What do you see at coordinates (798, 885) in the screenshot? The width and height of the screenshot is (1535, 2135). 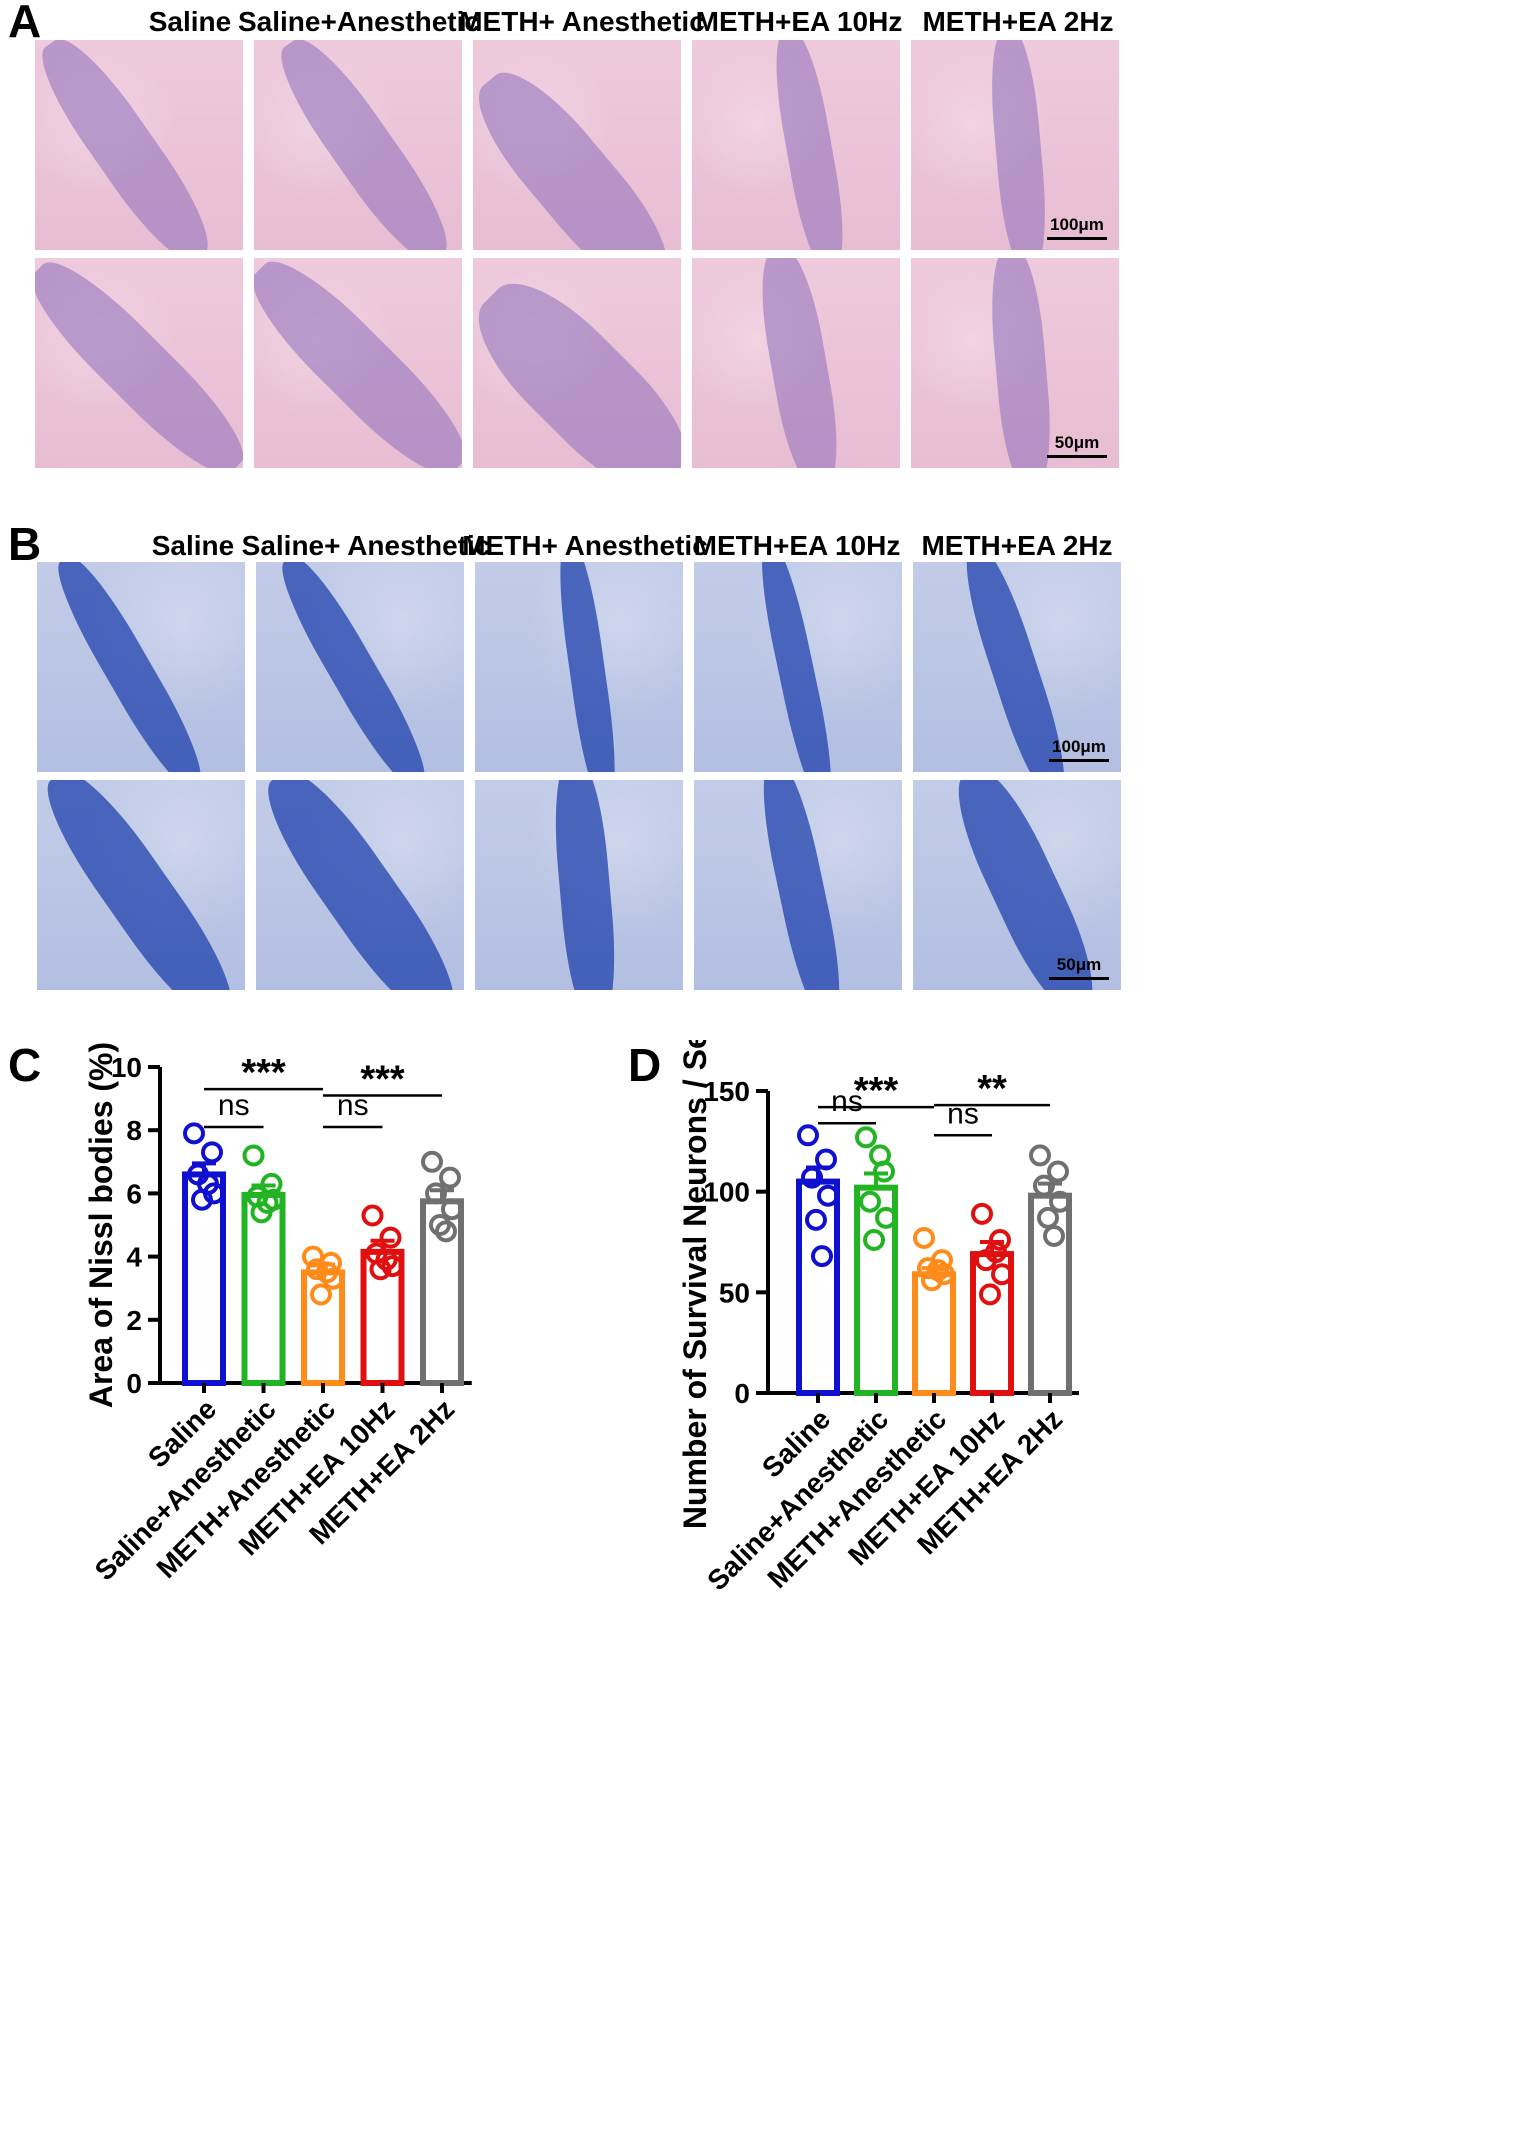 I see `nissl-micrograph-meth-ea10-high` at bounding box center [798, 885].